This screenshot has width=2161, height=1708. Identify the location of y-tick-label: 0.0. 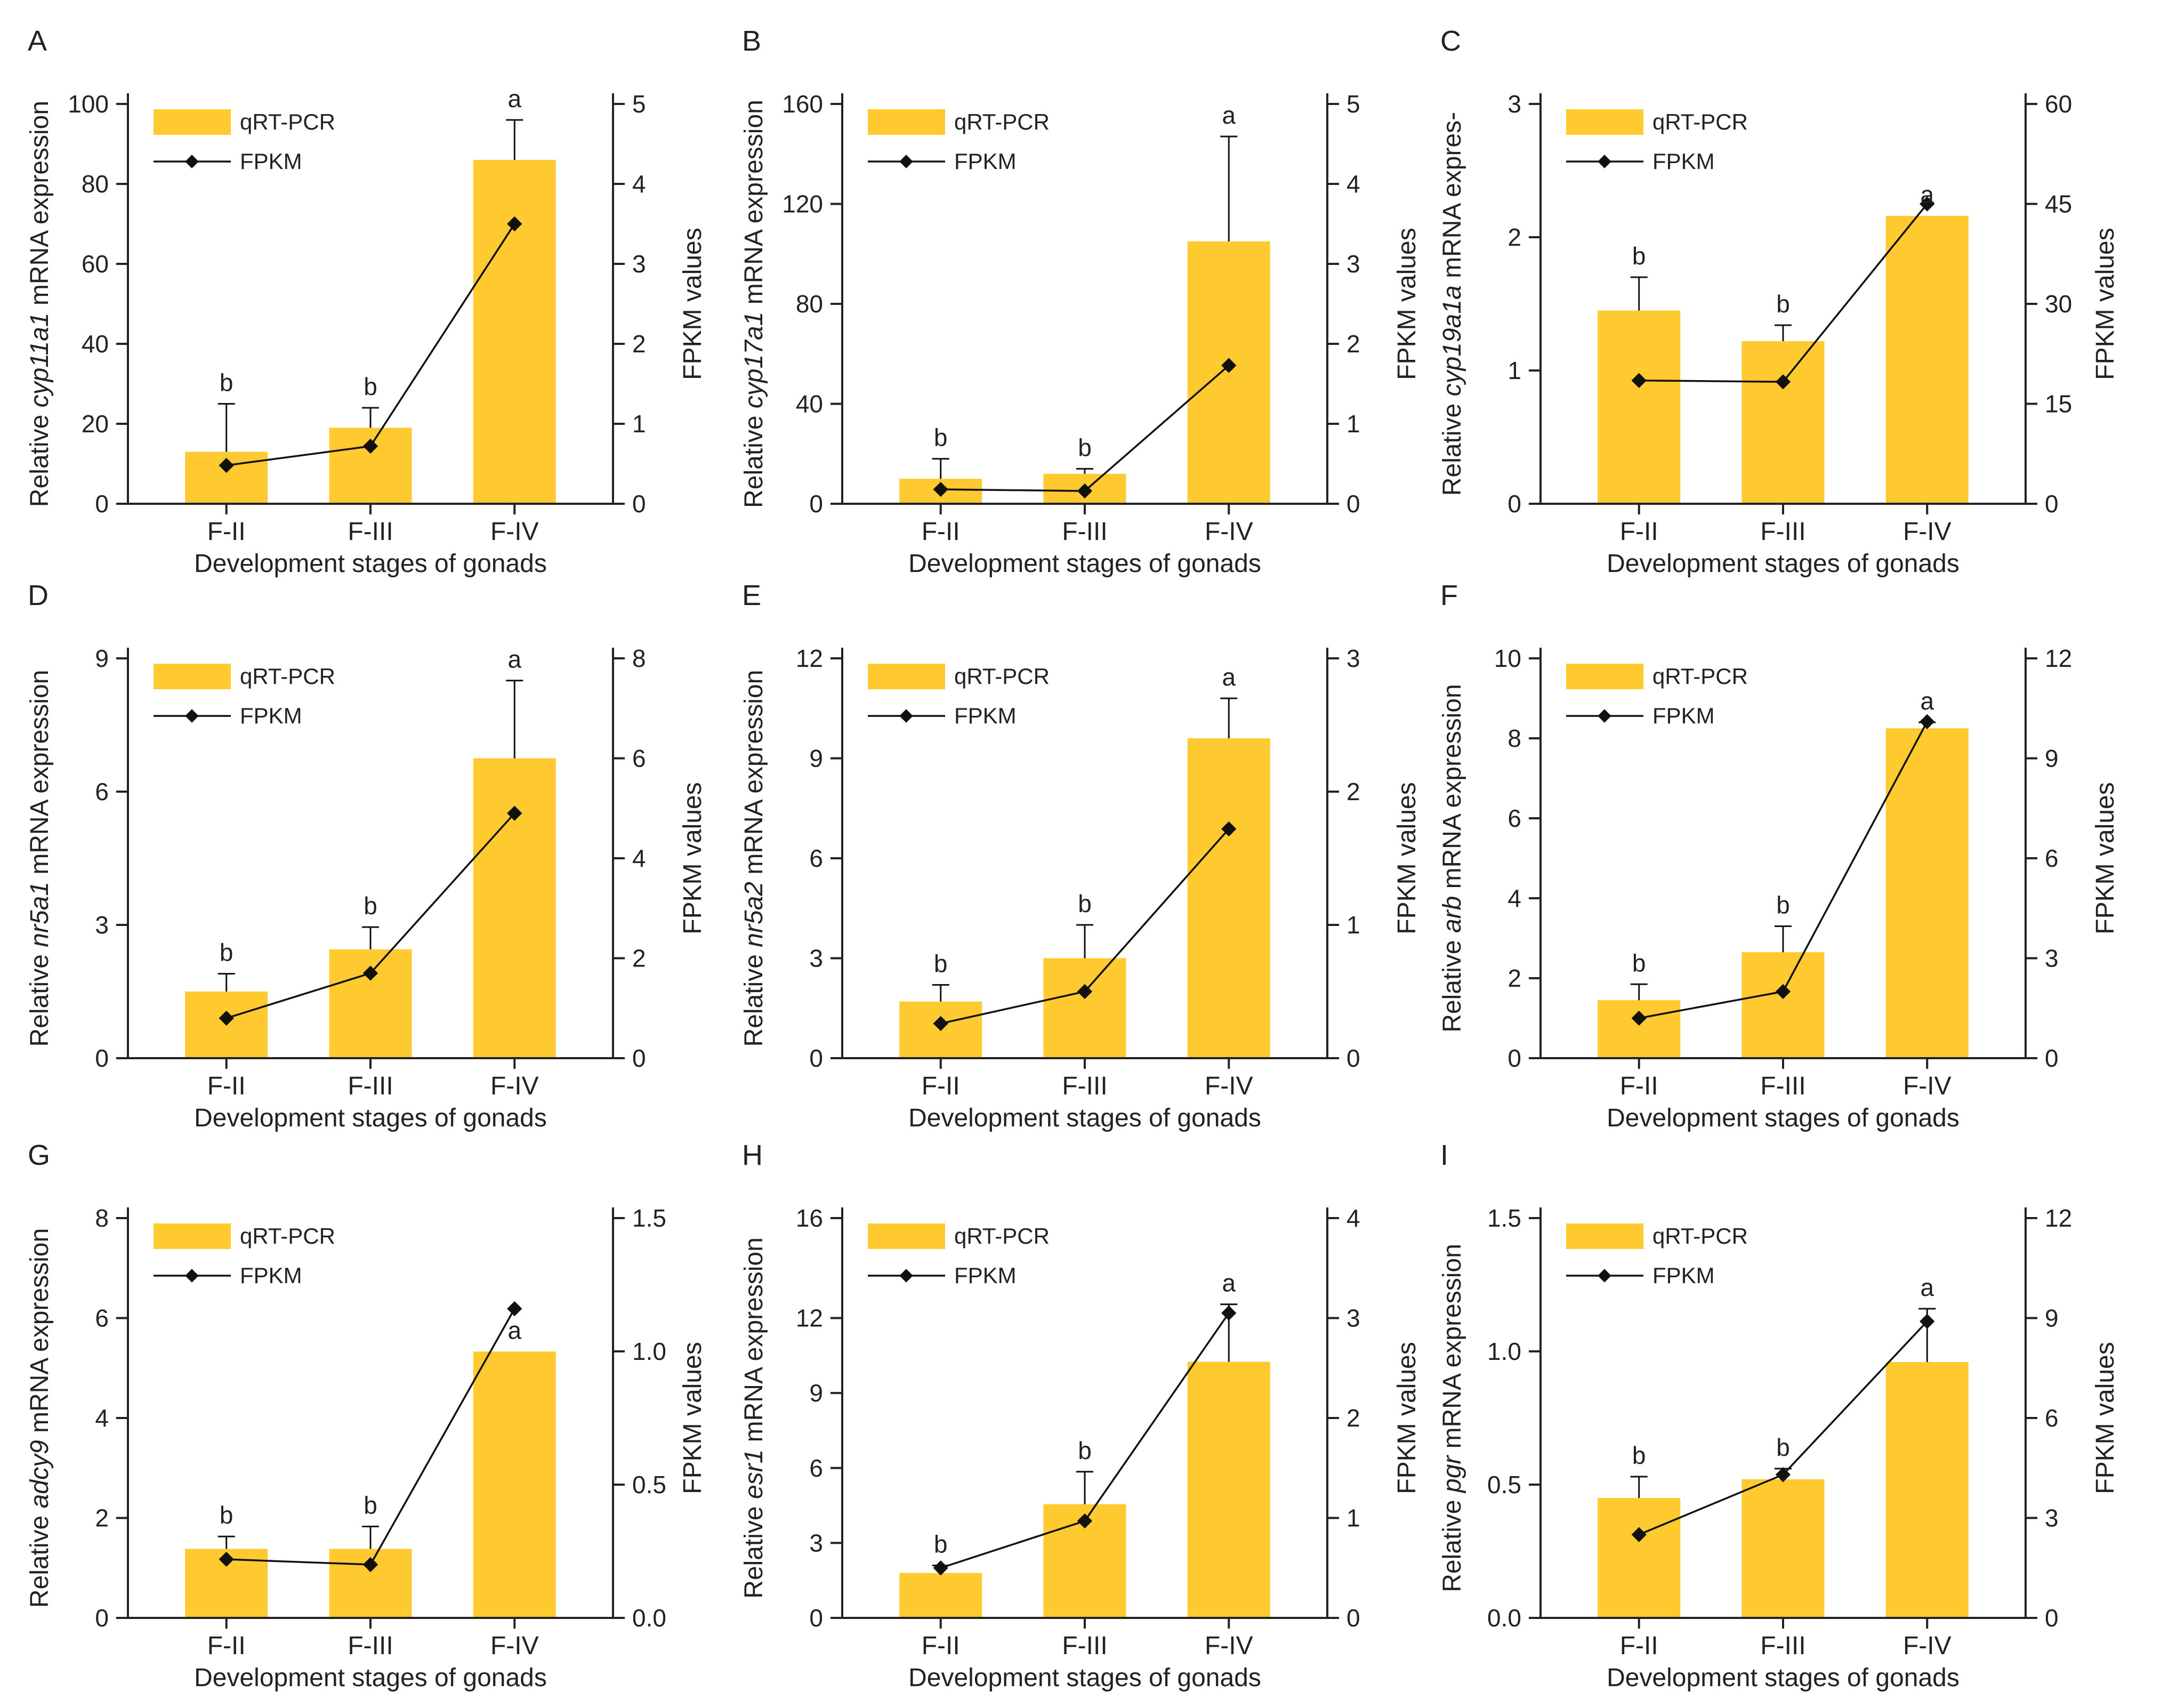
(1504, 1618).